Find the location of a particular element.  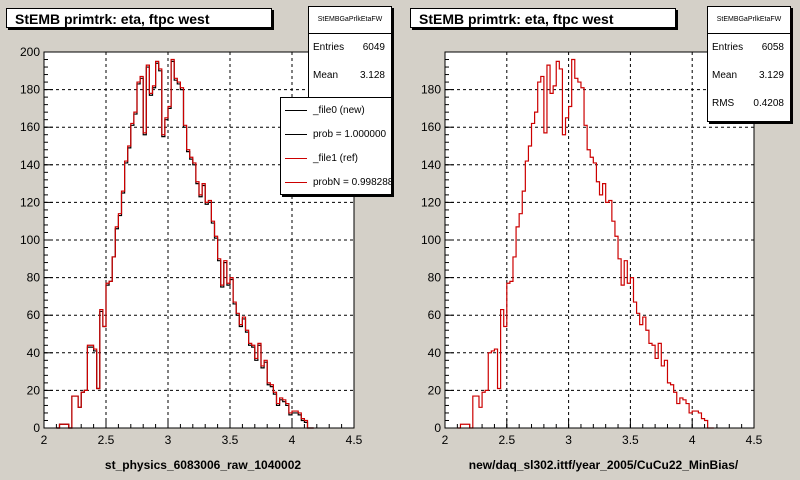

legend-entry-file0: _file0 (new) is located at coordinates (336, 110).